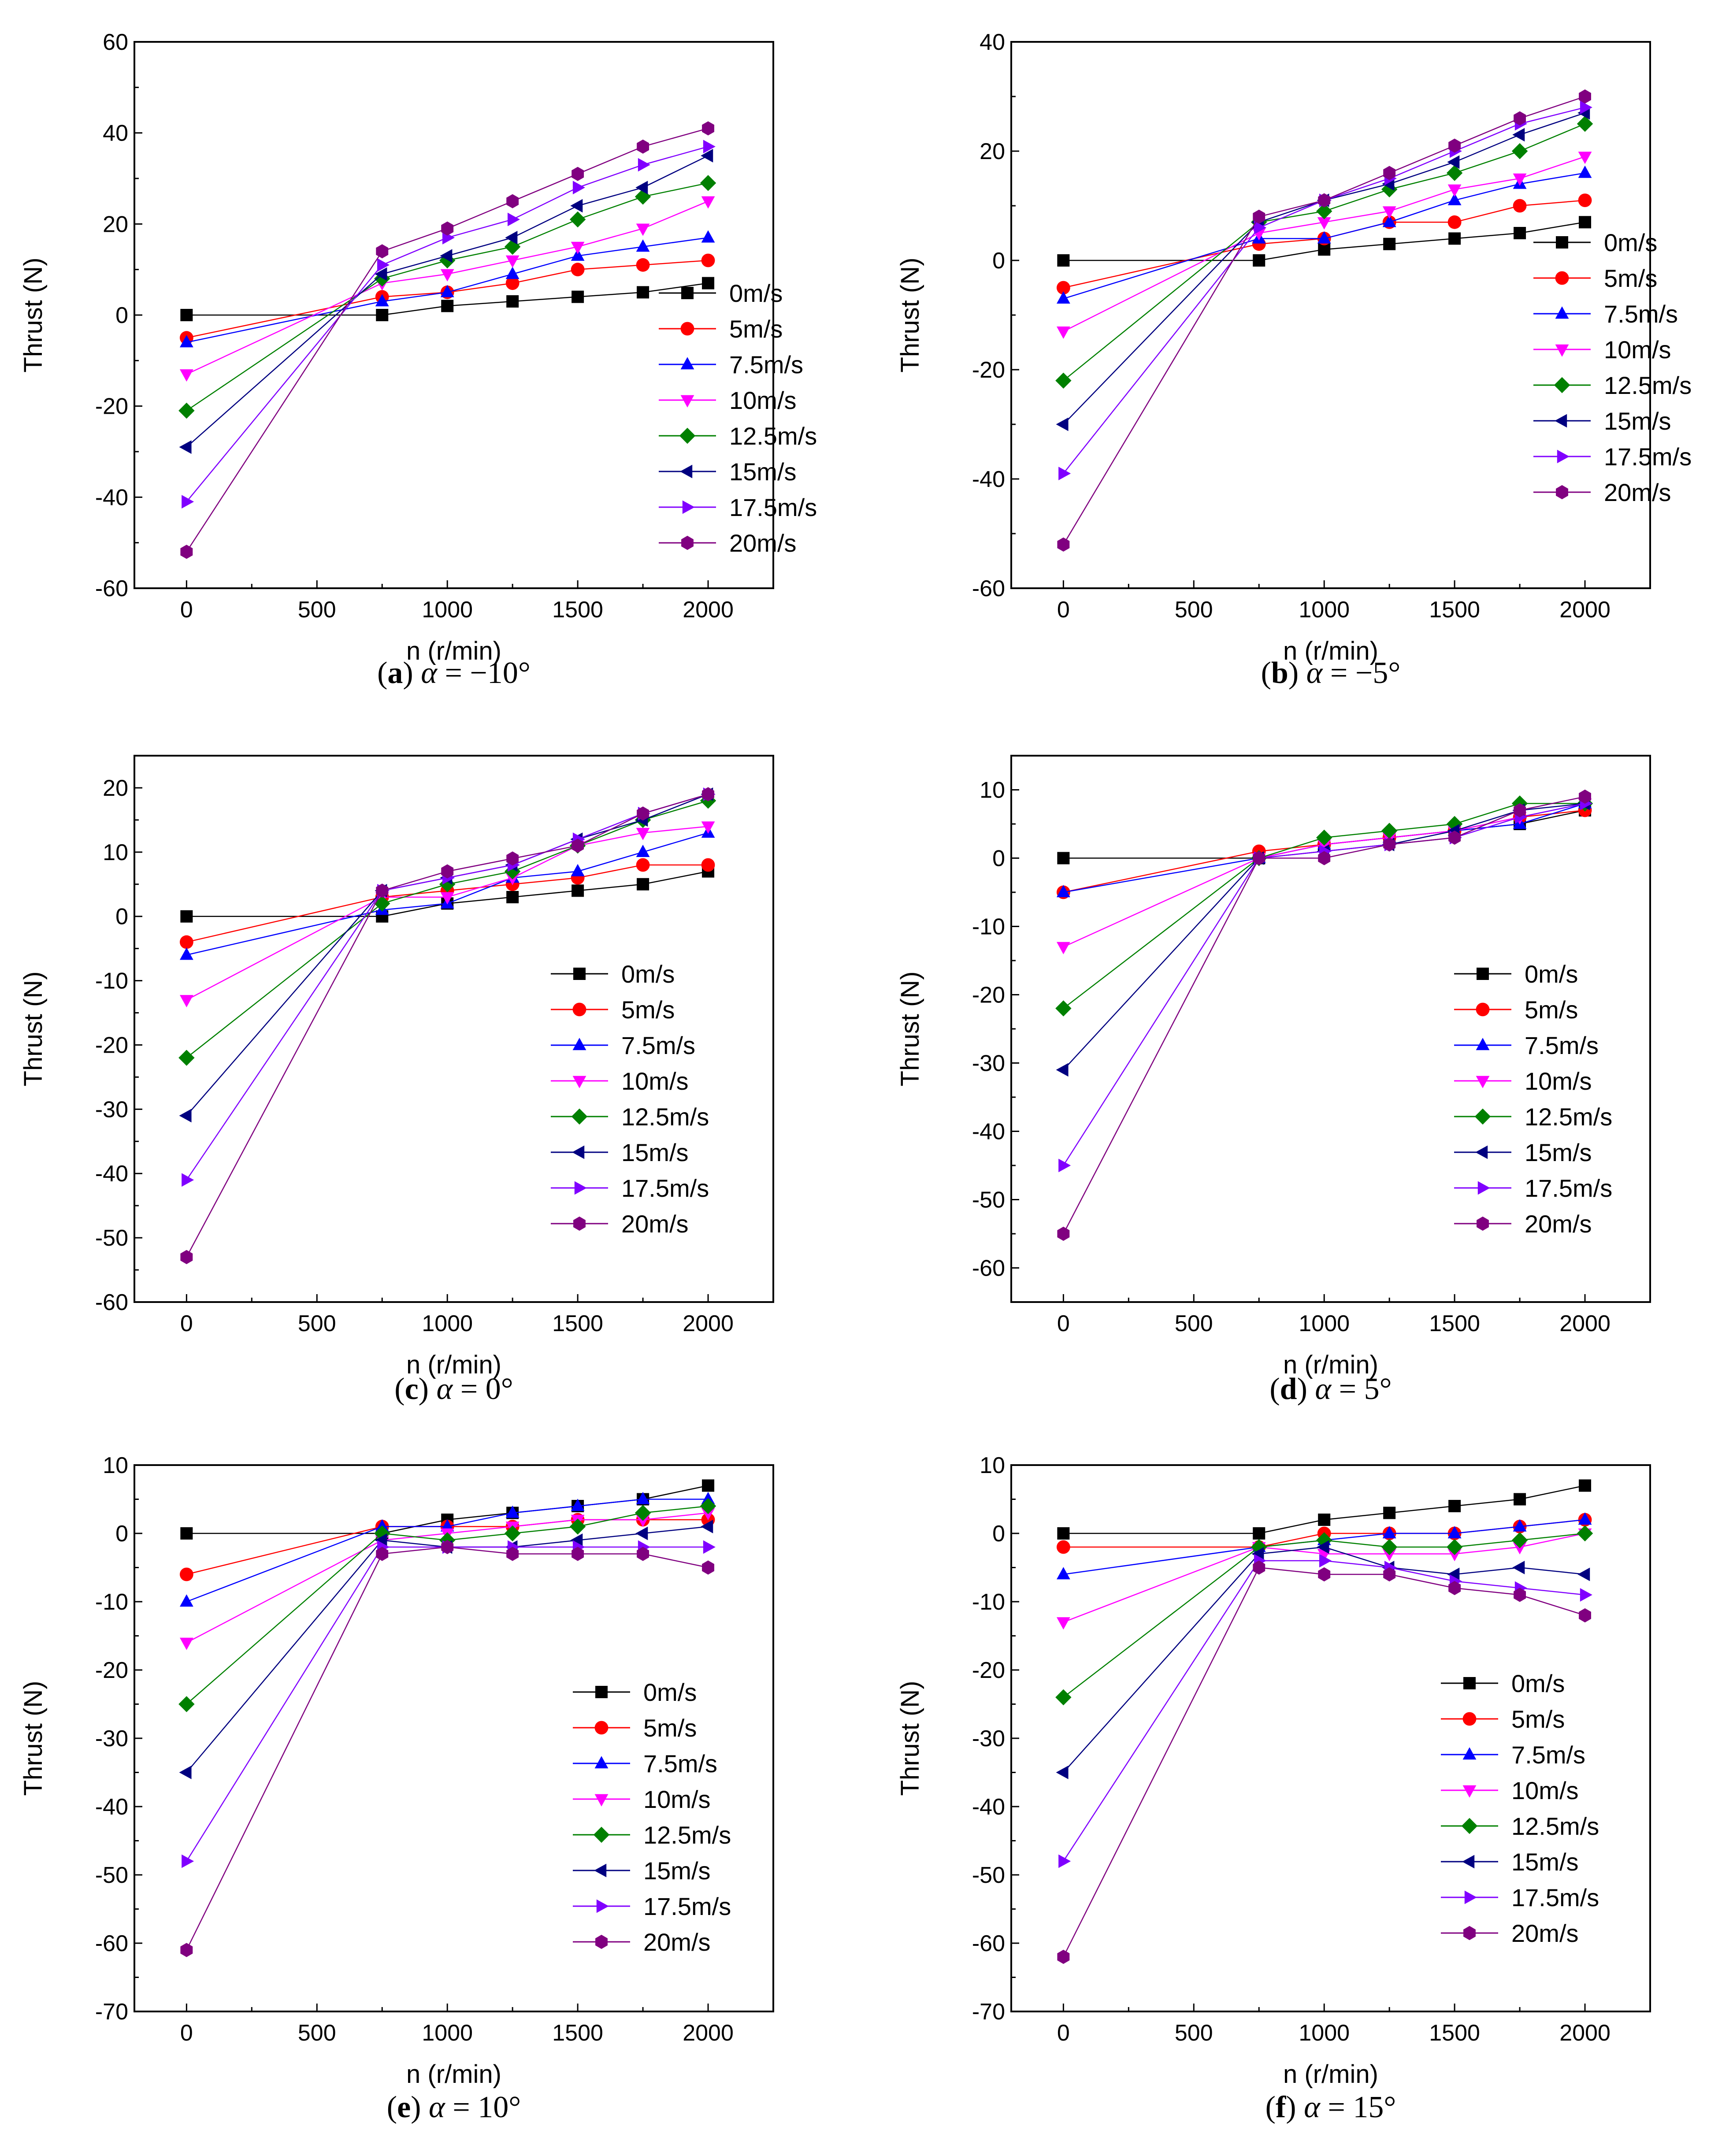  What do you see at coordinates (317, 610) in the screenshot?
I see `x-tick-label: 500` at bounding box center [317, 610].